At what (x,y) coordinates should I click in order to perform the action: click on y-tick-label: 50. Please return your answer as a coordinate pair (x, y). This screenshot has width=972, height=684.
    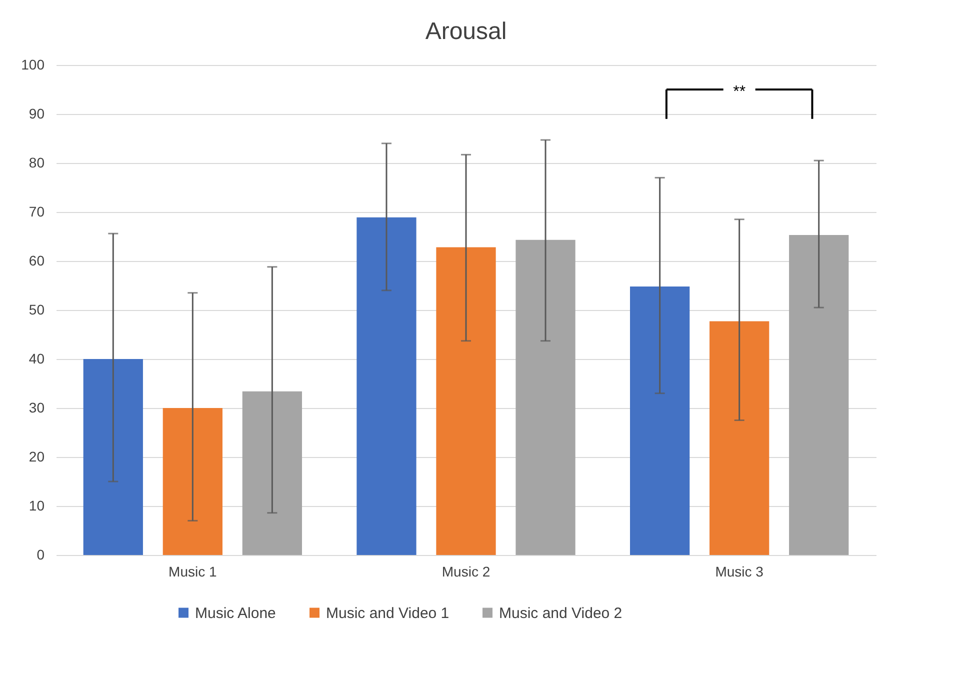
    Looking at the image, I should click on (36, 310).